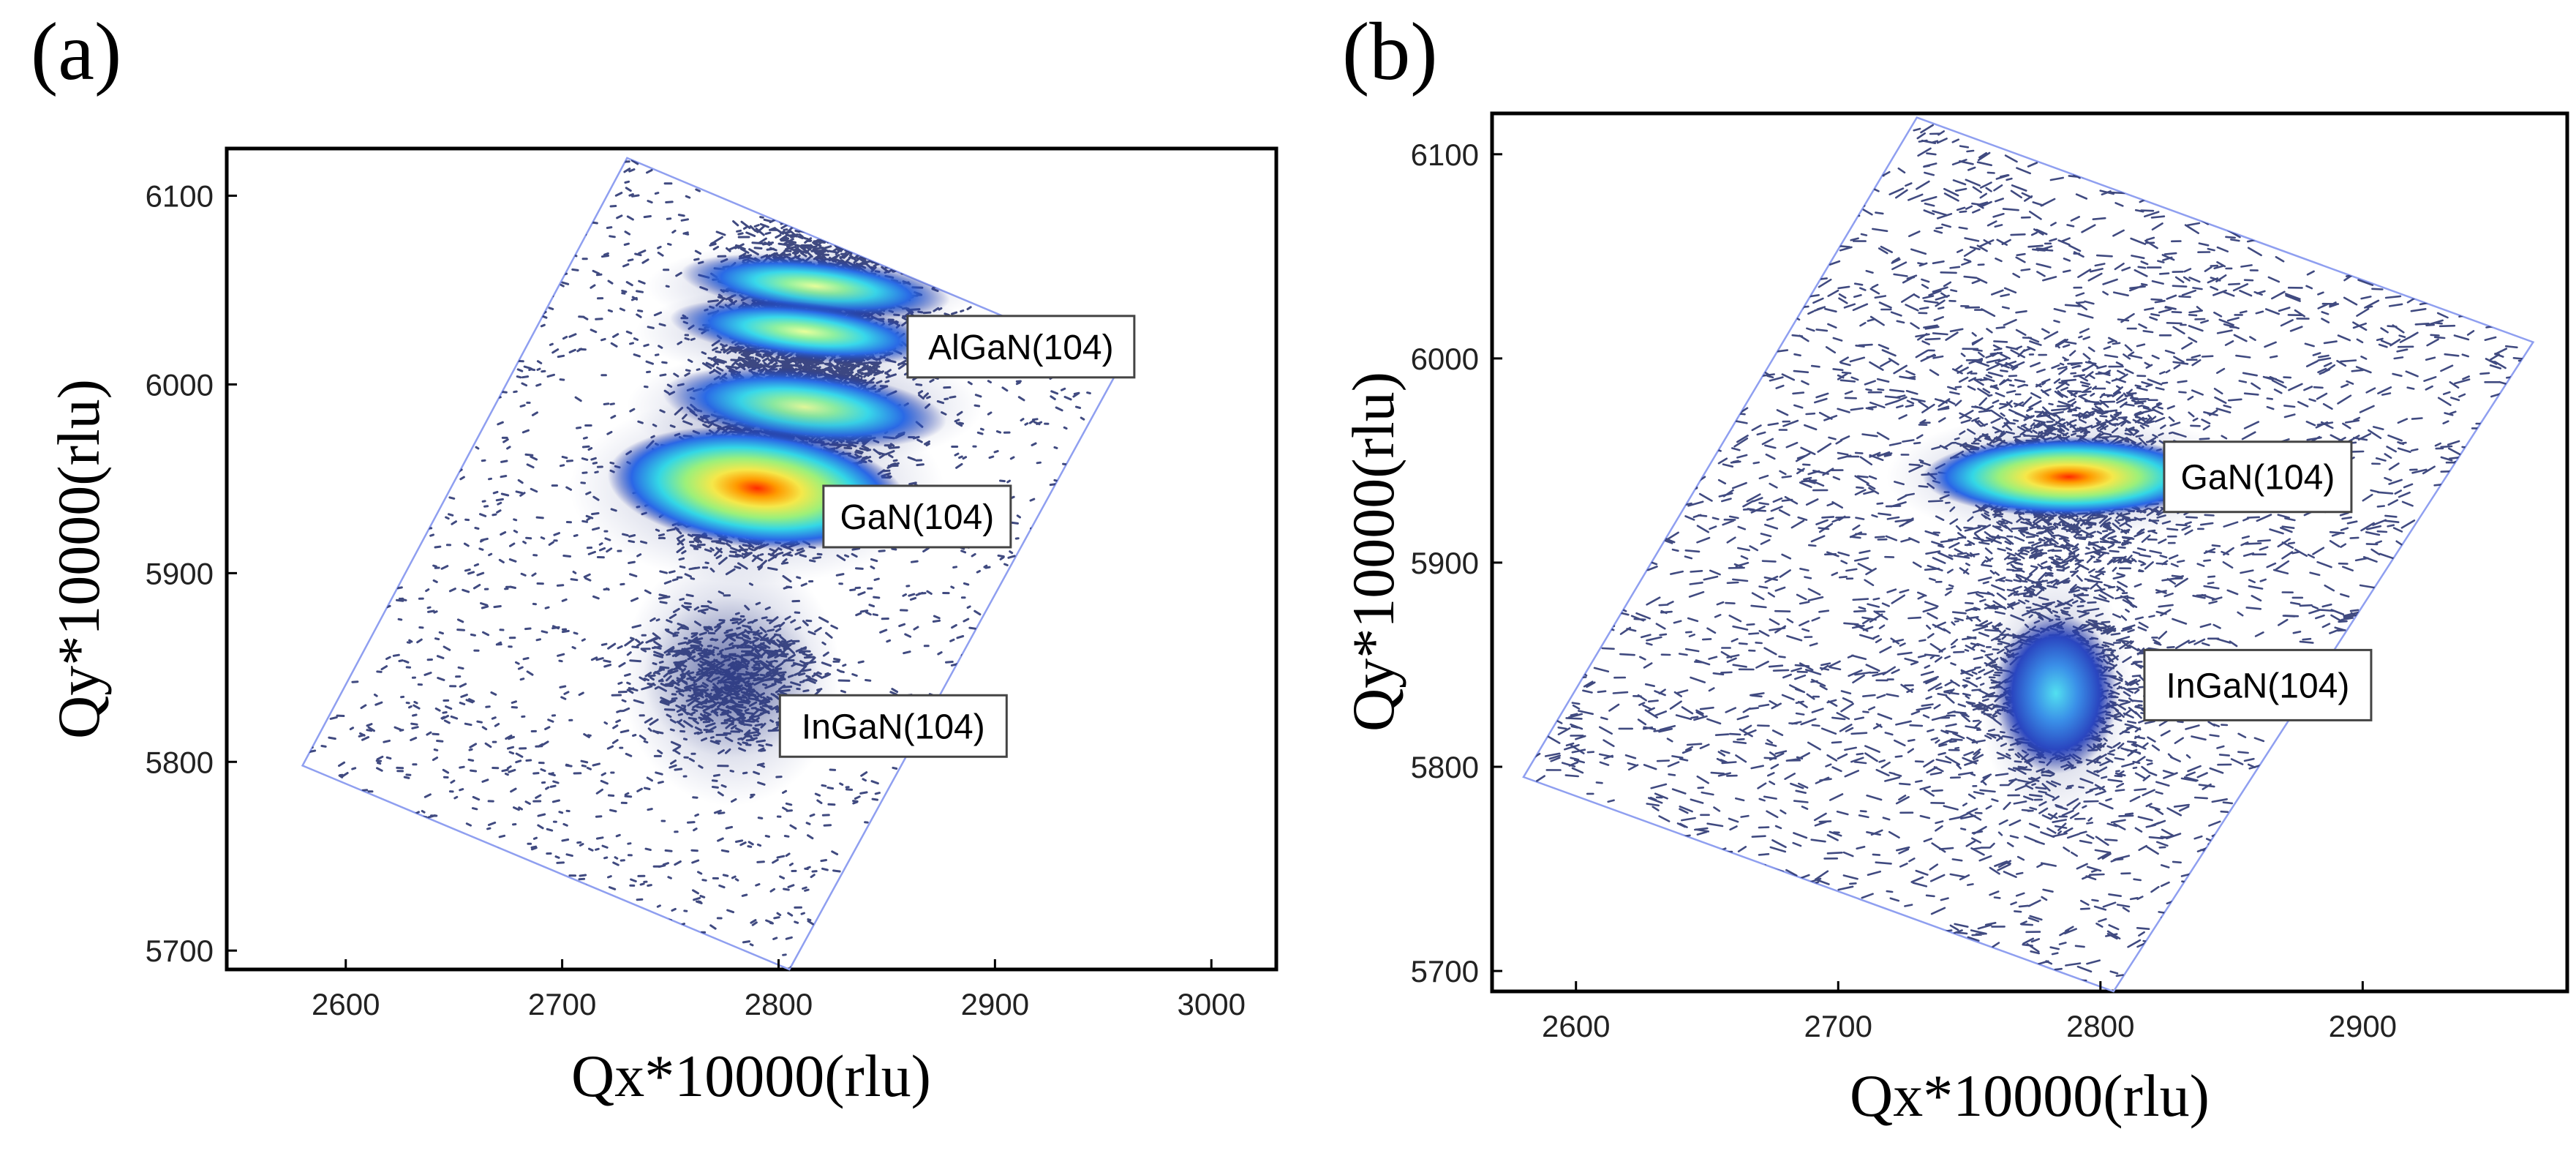 The image size is (2576, 1167). I want to click on panel-b-letter: (b), so click(1390, 52).